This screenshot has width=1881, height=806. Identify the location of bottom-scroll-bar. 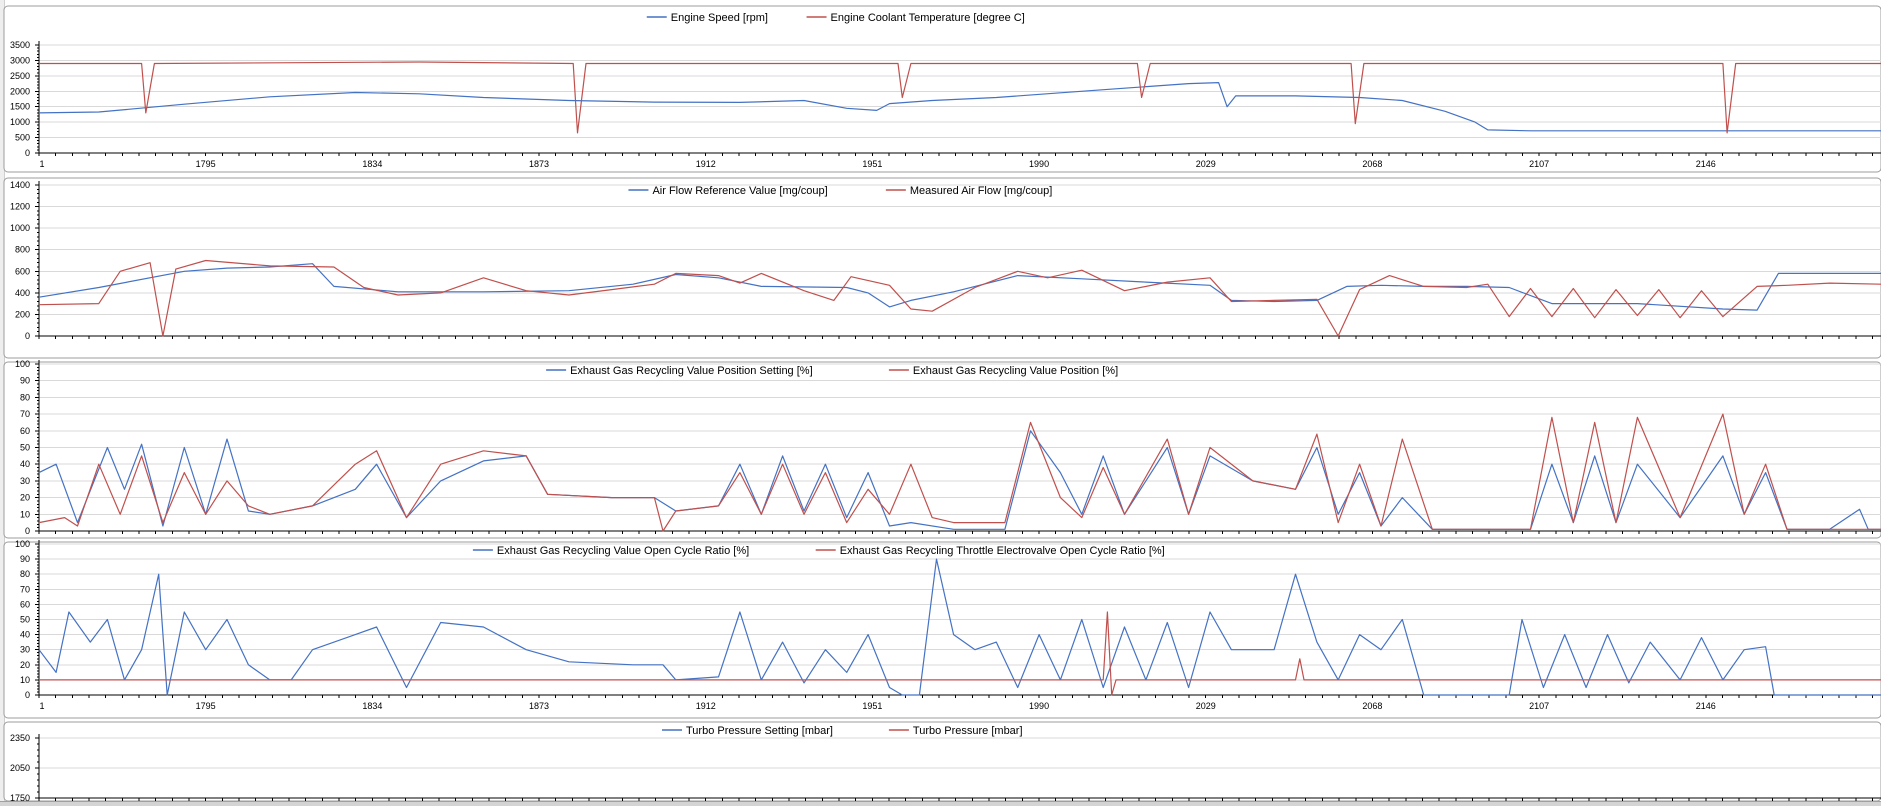
(940, 803).